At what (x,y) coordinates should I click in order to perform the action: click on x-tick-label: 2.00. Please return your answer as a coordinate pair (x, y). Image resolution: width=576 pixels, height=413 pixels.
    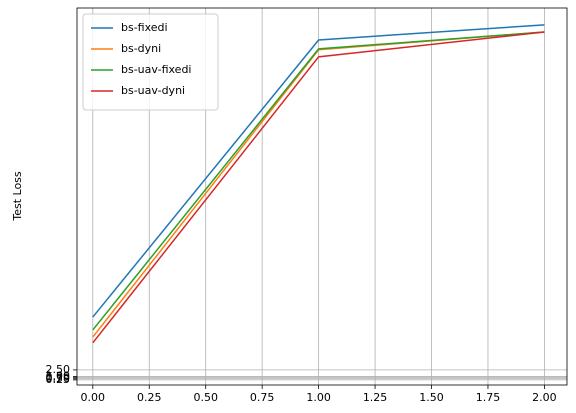
    Looking at the image, I should click on (544, 397).